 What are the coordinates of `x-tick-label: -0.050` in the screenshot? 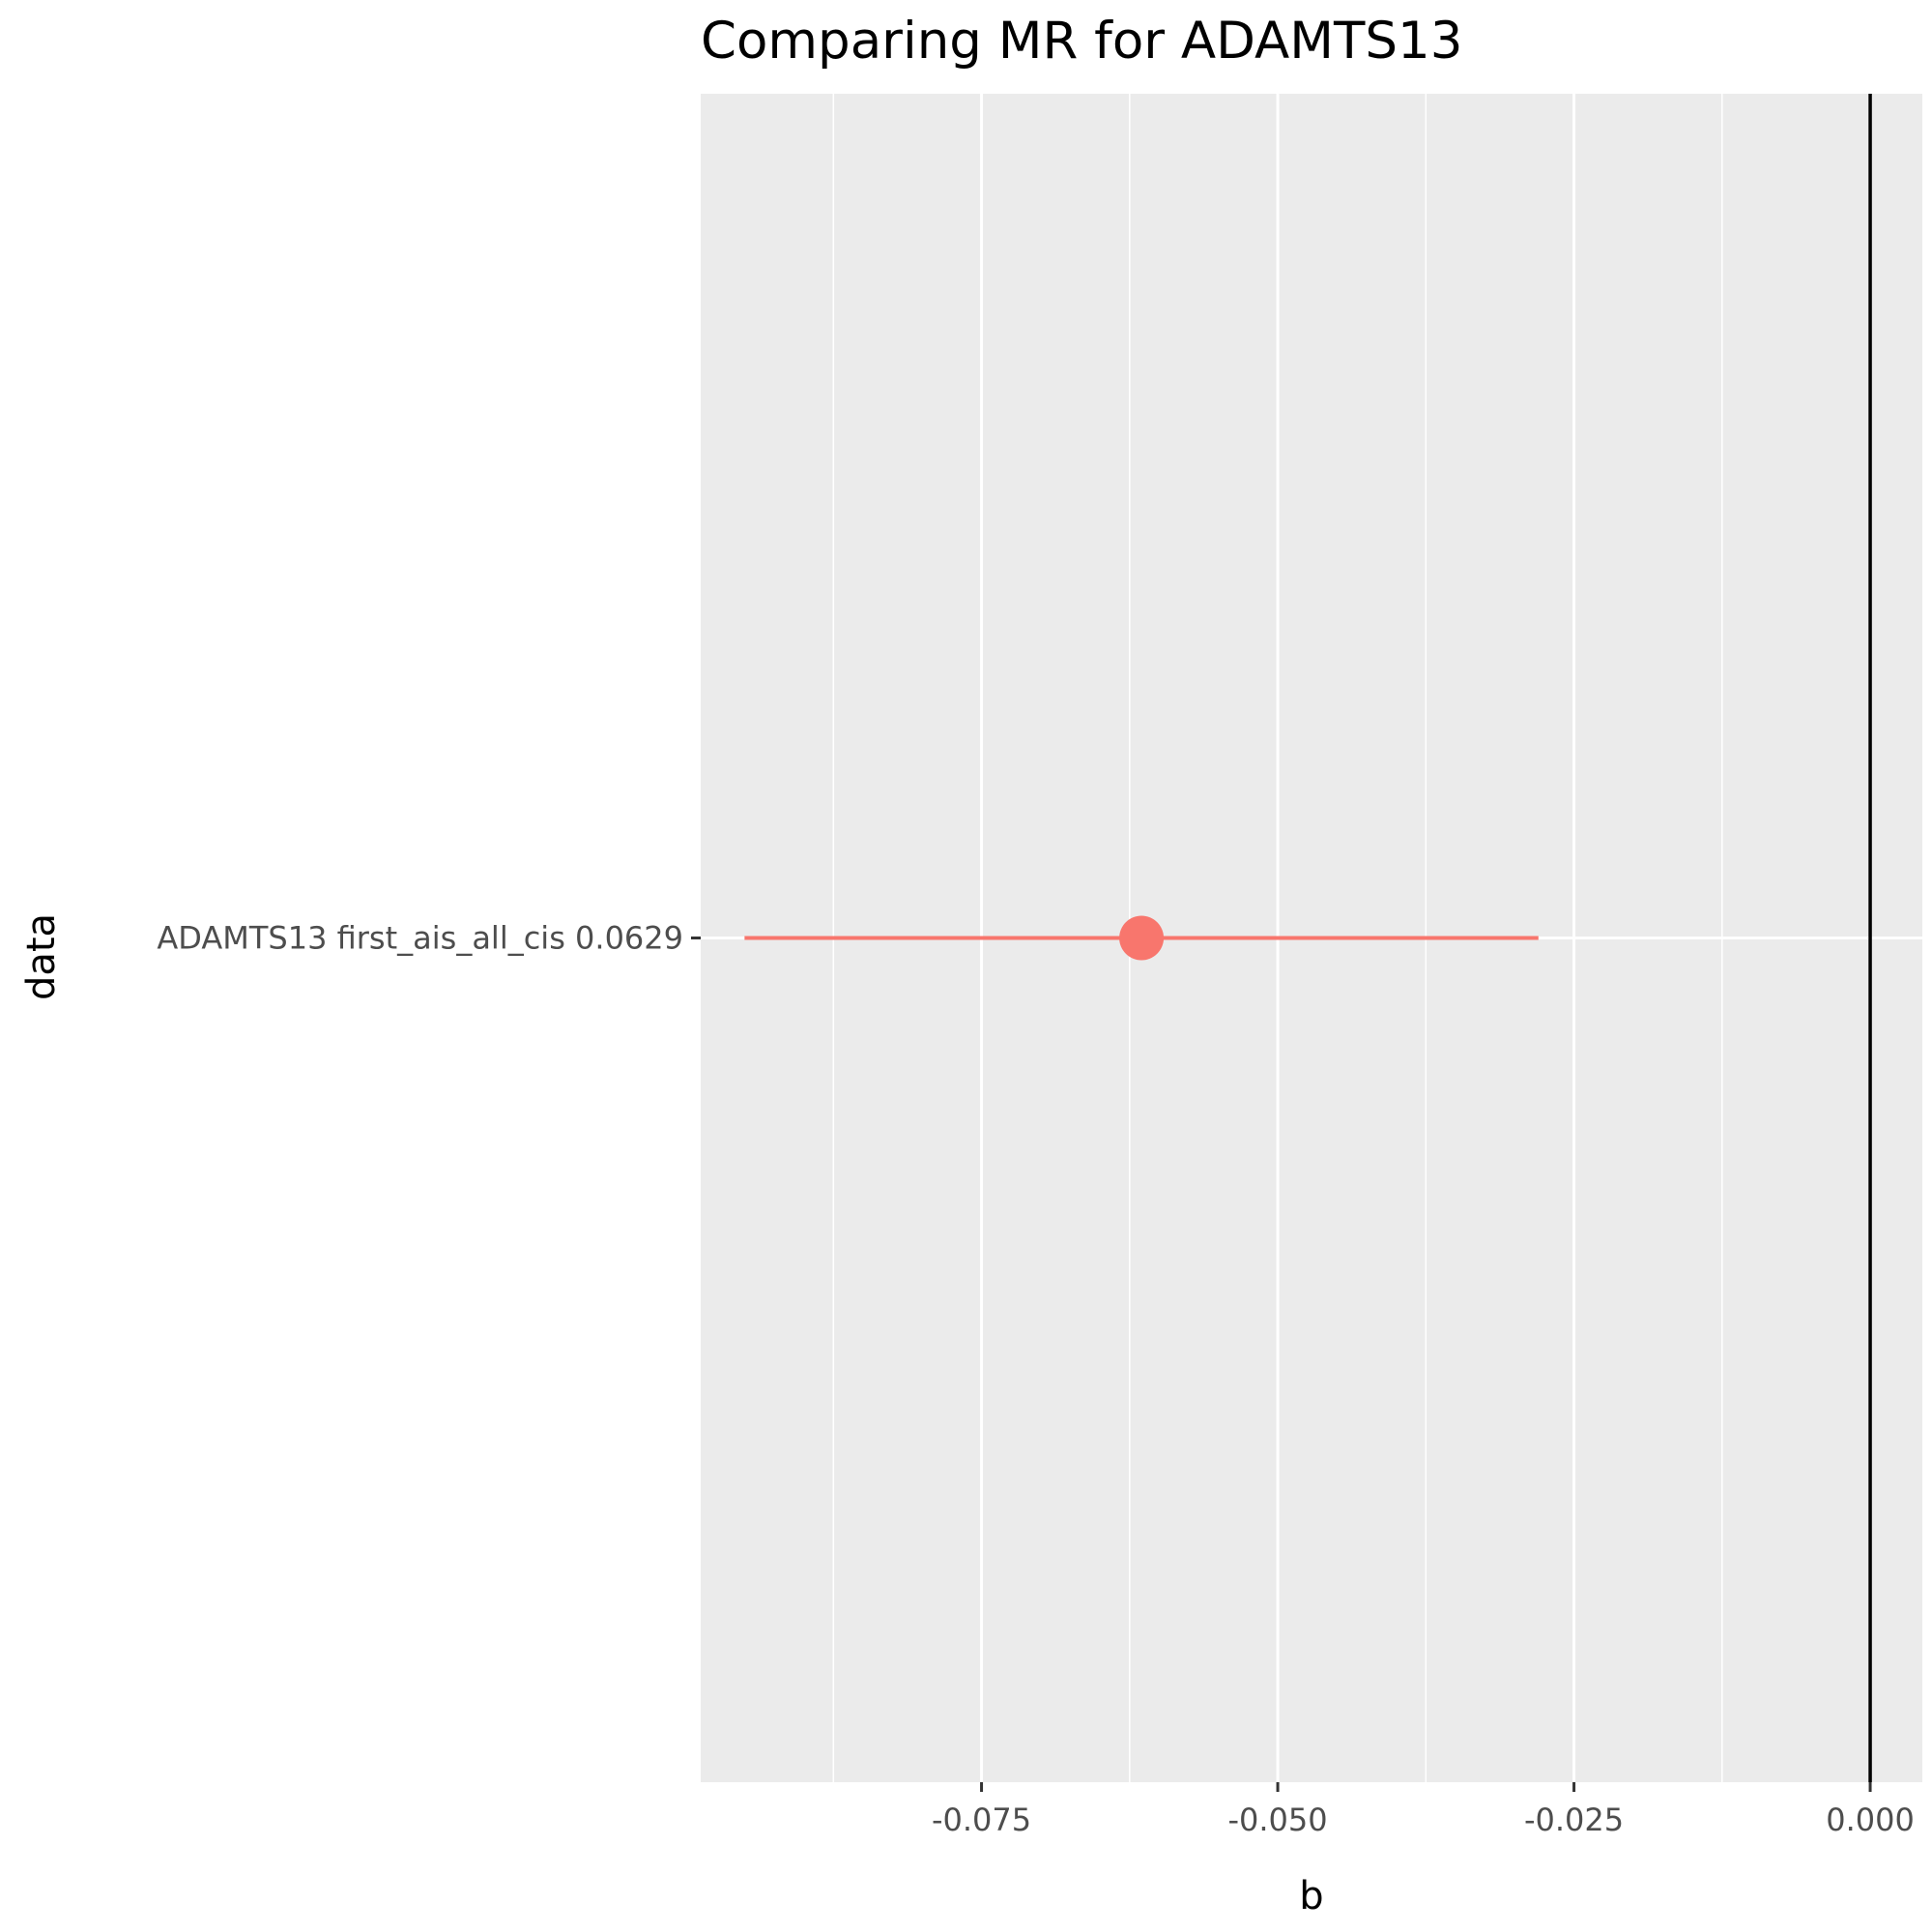 It's located at (1277, 1820).